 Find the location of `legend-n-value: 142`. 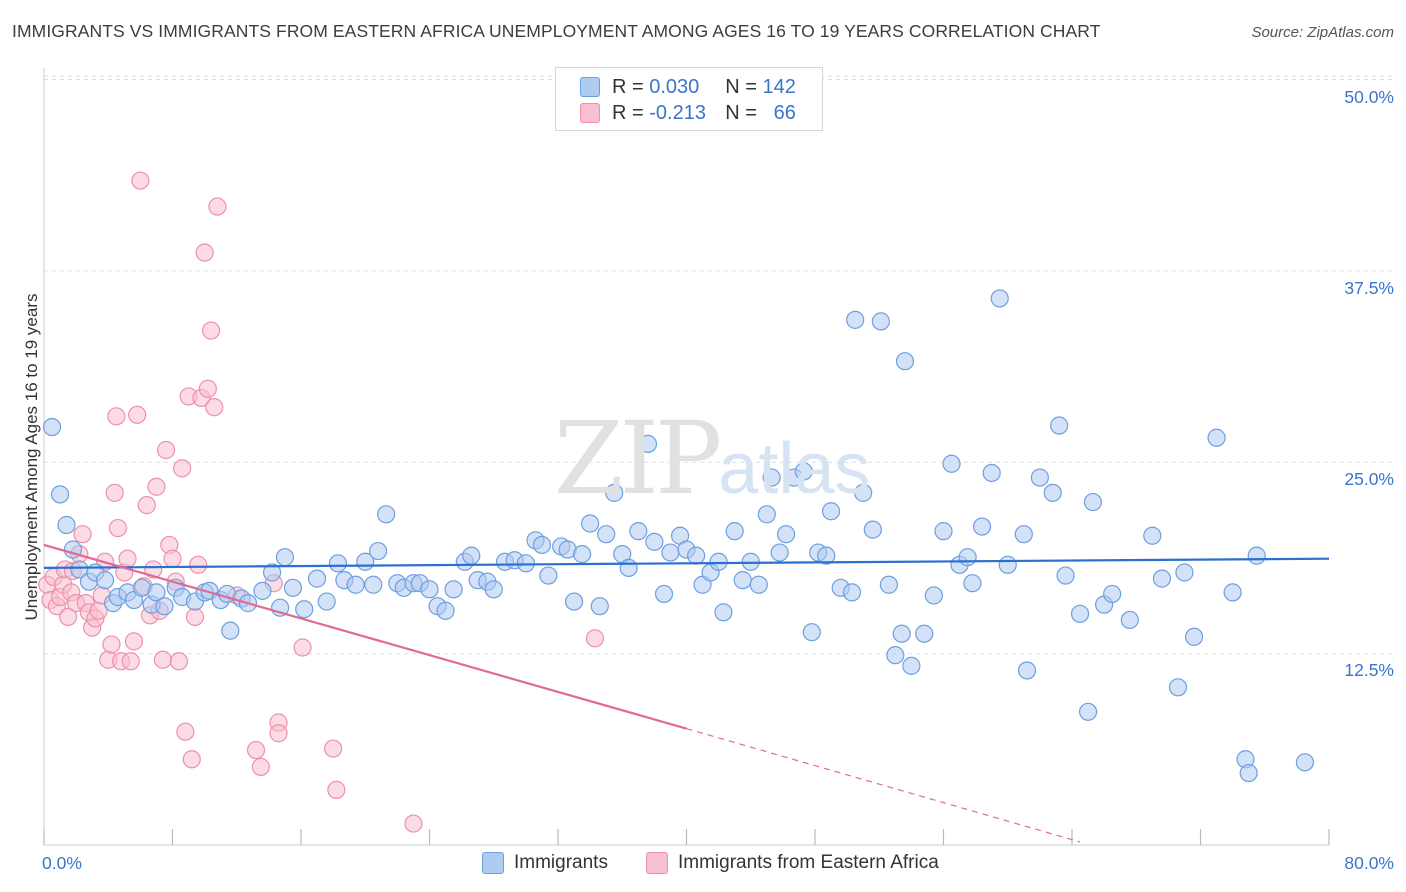

legend-n-value: 142 is located at coordinates (779, 86).